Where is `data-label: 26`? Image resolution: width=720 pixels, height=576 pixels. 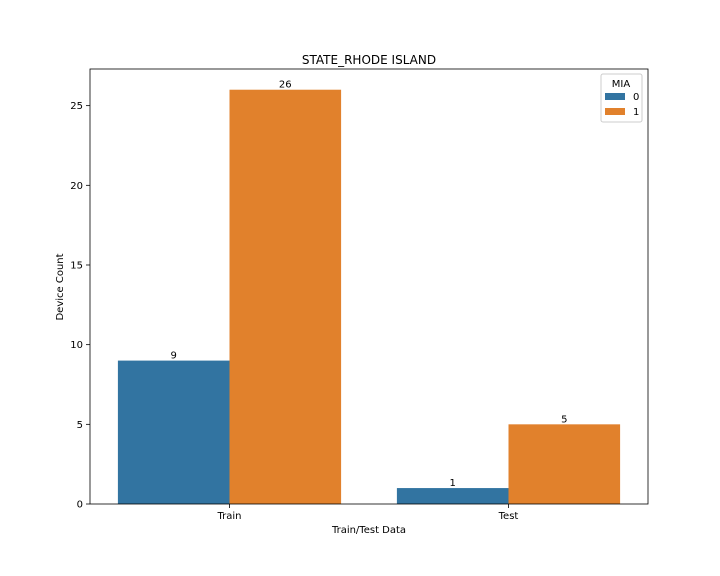
data-label: 26 is located at coordinates (285, 85).